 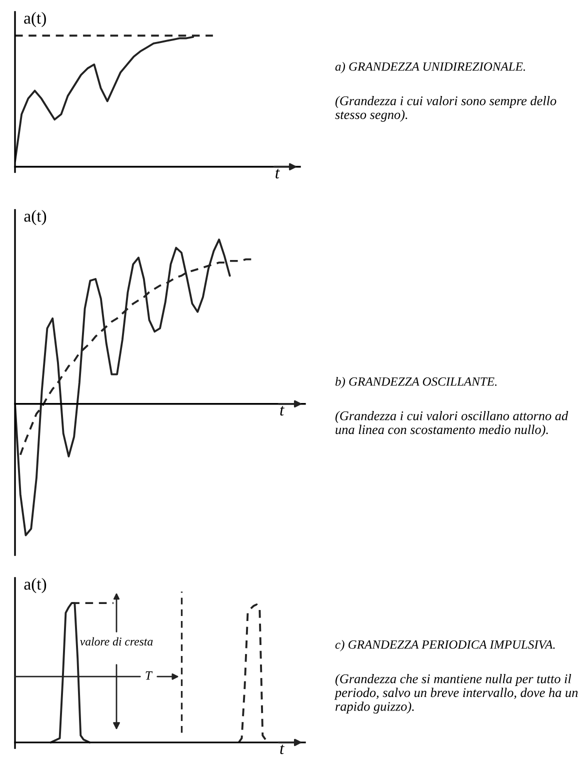 I want to click on annotation: valore di cresta, so click(x=116, y=641).